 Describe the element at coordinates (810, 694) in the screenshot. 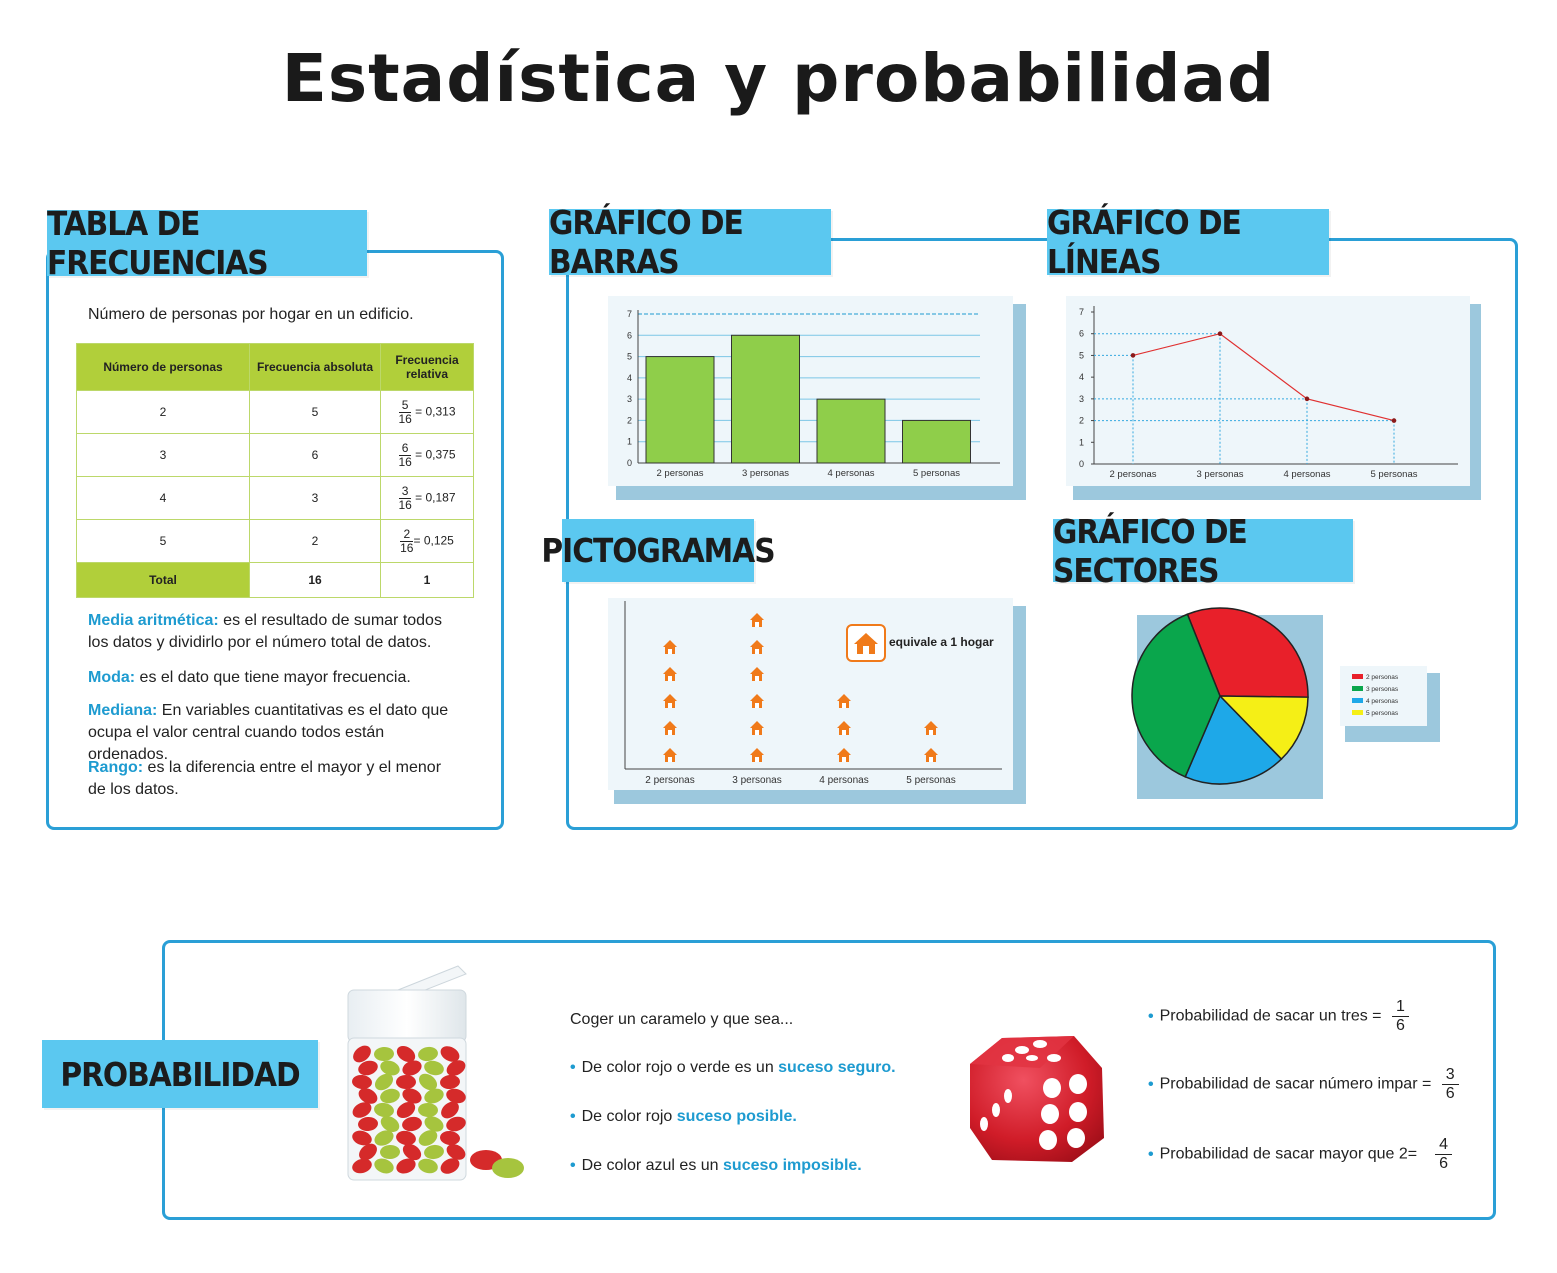

I see `picto-panel` at that location.